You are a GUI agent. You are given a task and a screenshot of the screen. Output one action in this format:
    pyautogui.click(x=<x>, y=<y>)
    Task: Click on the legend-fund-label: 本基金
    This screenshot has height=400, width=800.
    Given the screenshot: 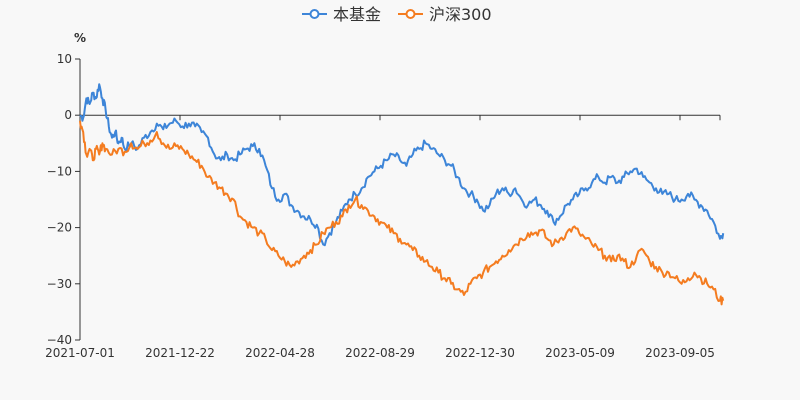 What is the action you would take?
    pyautogui.click(x=357, y=14)
    